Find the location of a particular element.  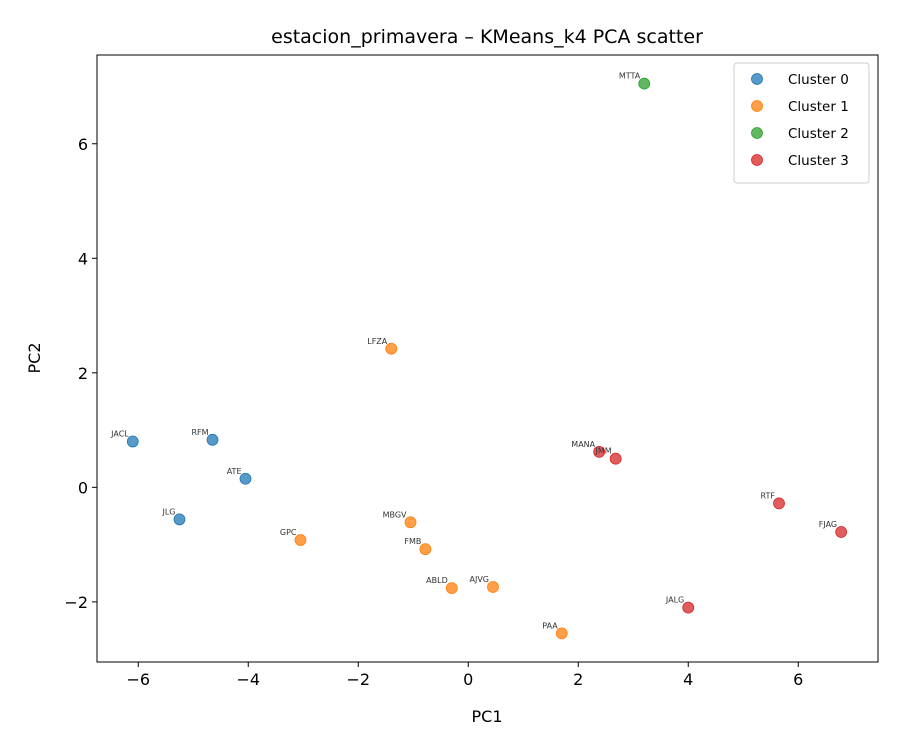

legend-label: Cluster 0 is located at coordinates (818, 80).